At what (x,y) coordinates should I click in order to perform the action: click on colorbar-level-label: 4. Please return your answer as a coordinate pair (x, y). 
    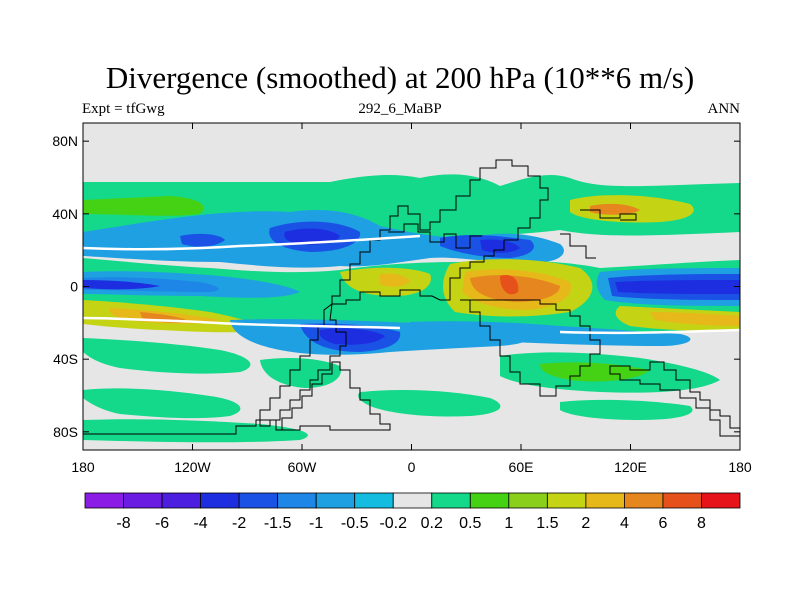
    Looking at the image, I should click on (624, 523).